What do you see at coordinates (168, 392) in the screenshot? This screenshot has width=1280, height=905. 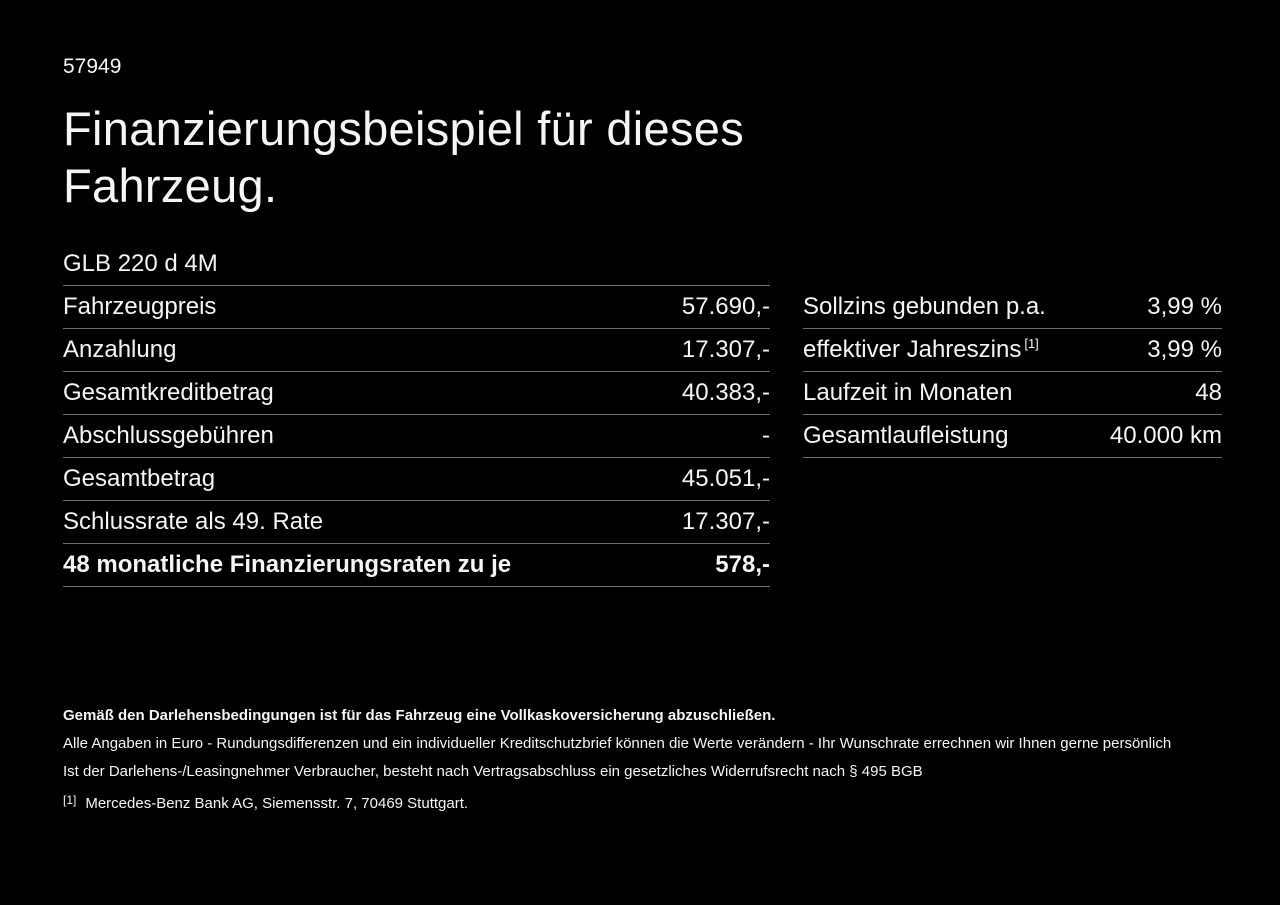 I see `row-label: Gesamtkreditbetrag` at bounding box center [168, 392].